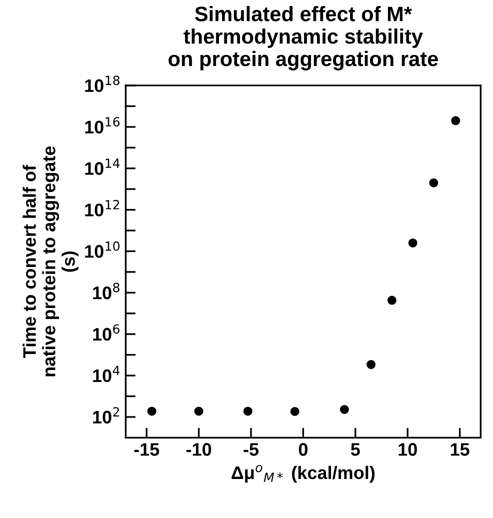 Image resolution: width=493 pixels, height=518 pixels. Describe the element at coordinates (106, 332) in the screenshot. I see `y-tick-label: 10$^{6}$` at that location.